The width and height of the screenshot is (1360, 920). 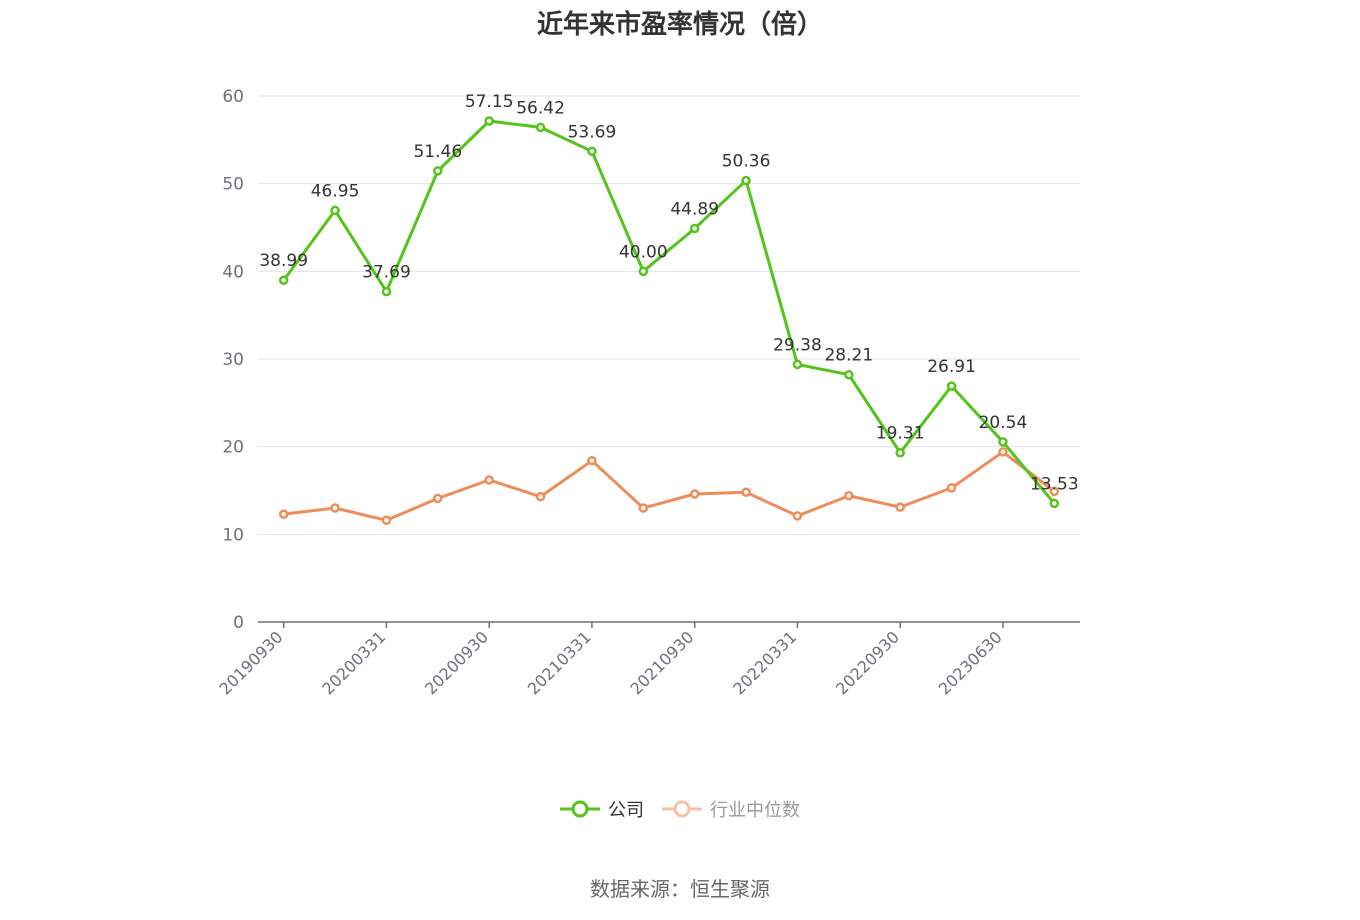 What do you see at coordinates (626, 810) in the screenshot?
I see `legend-label-company: 公司` at bounding box center [626, 810].